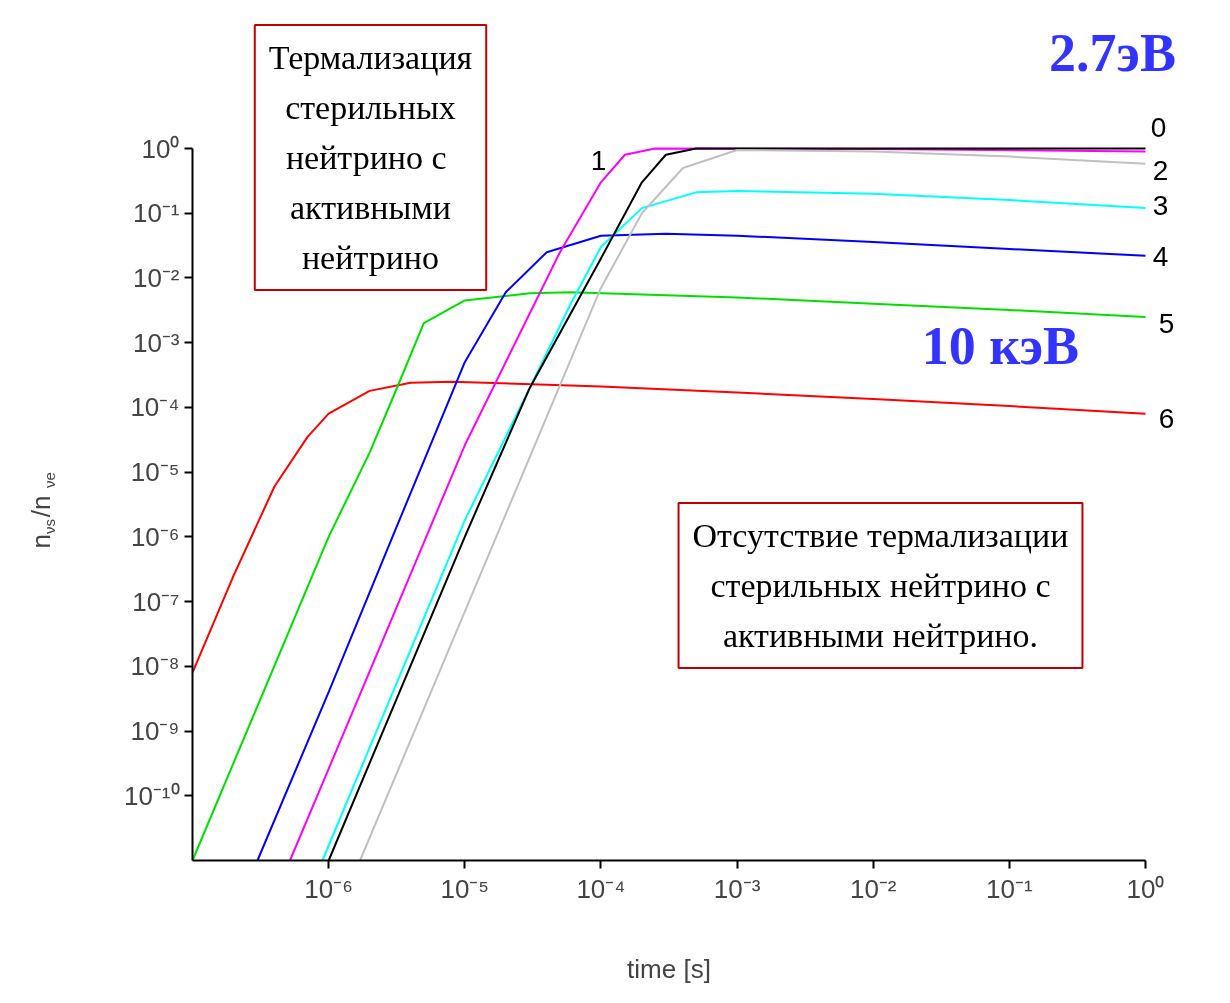 This screenshot has height=1003, width=1230. I want to click on text: 2, so click(1160, 170).